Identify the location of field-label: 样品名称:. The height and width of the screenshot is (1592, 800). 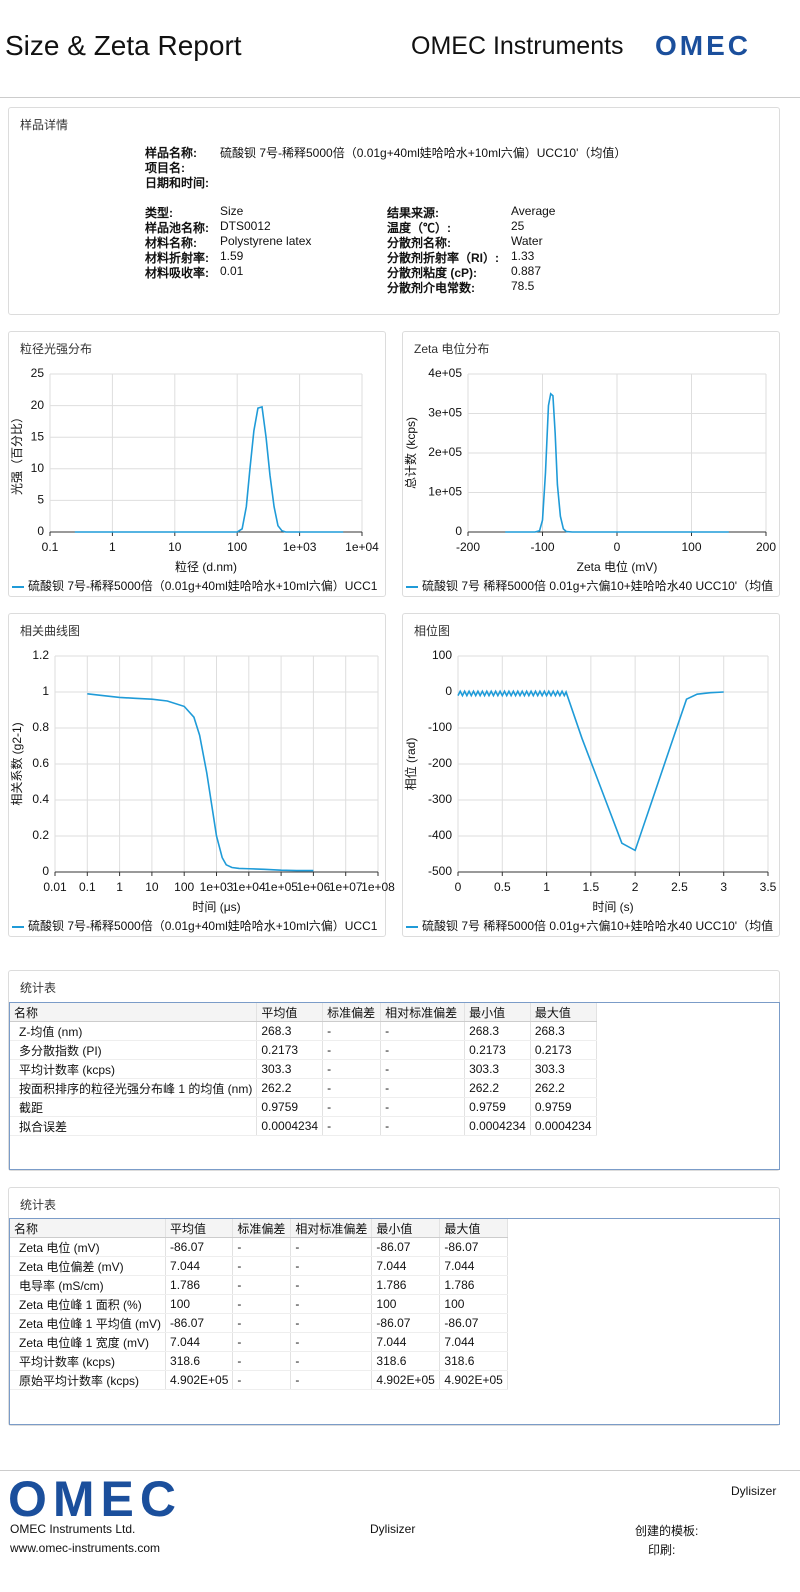
(171, 153).